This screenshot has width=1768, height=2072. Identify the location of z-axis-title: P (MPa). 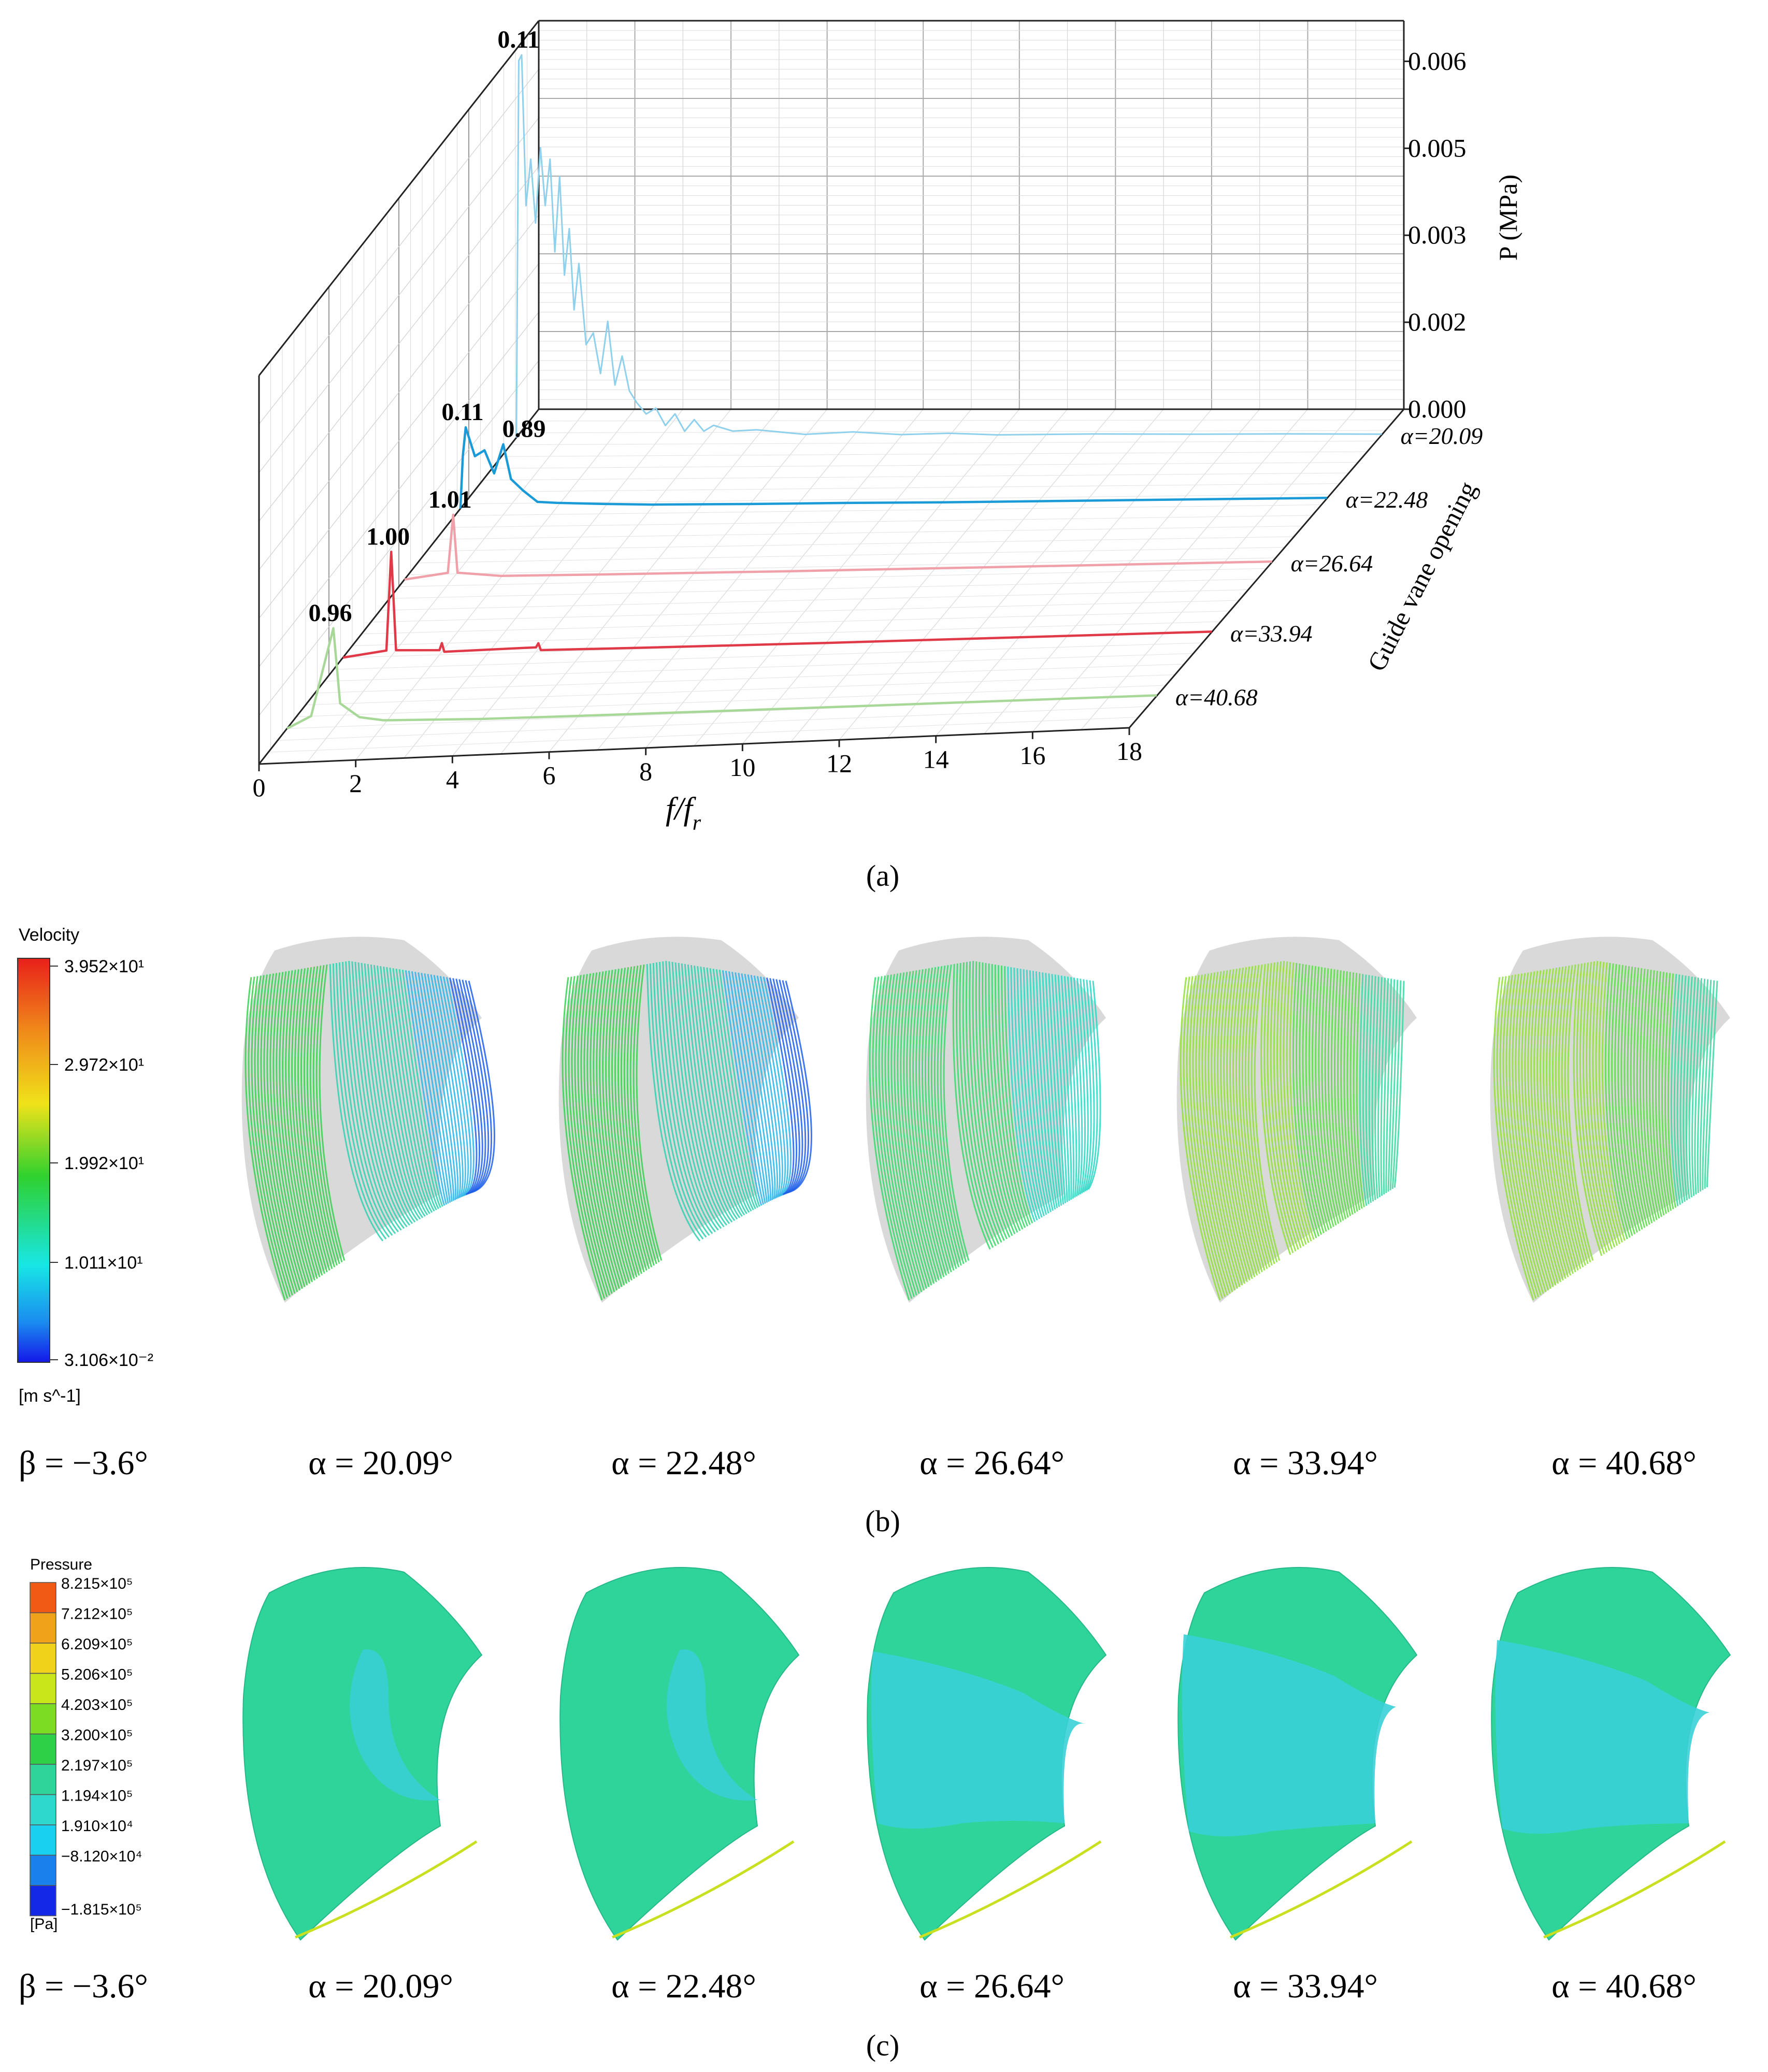
(1507, 218).